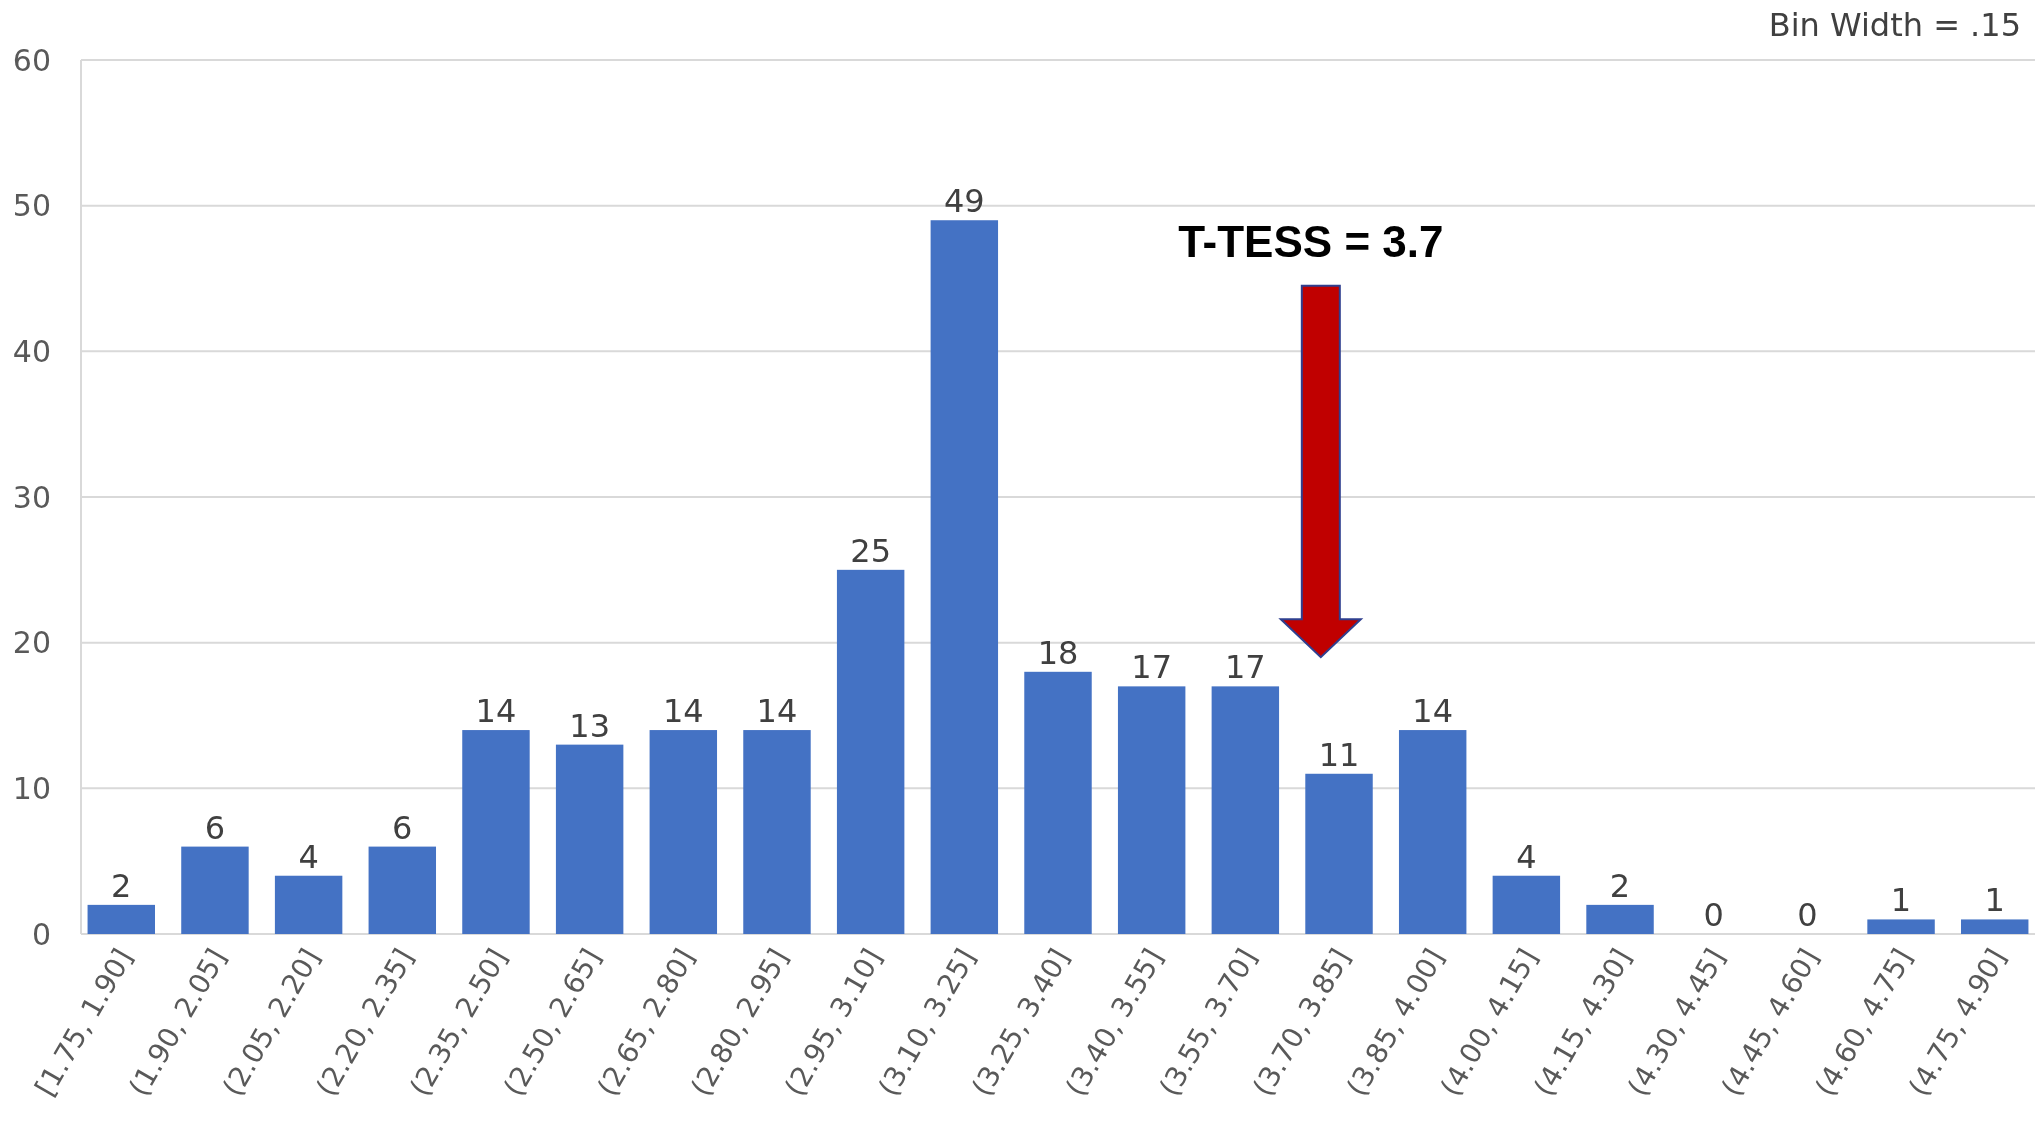 The width and height of the screenshot is (2041, 1124). What do you see at coordinates (31, 643) in the screenshot?
I see `y-tick-label: 20` at bounding box center [31, 643].